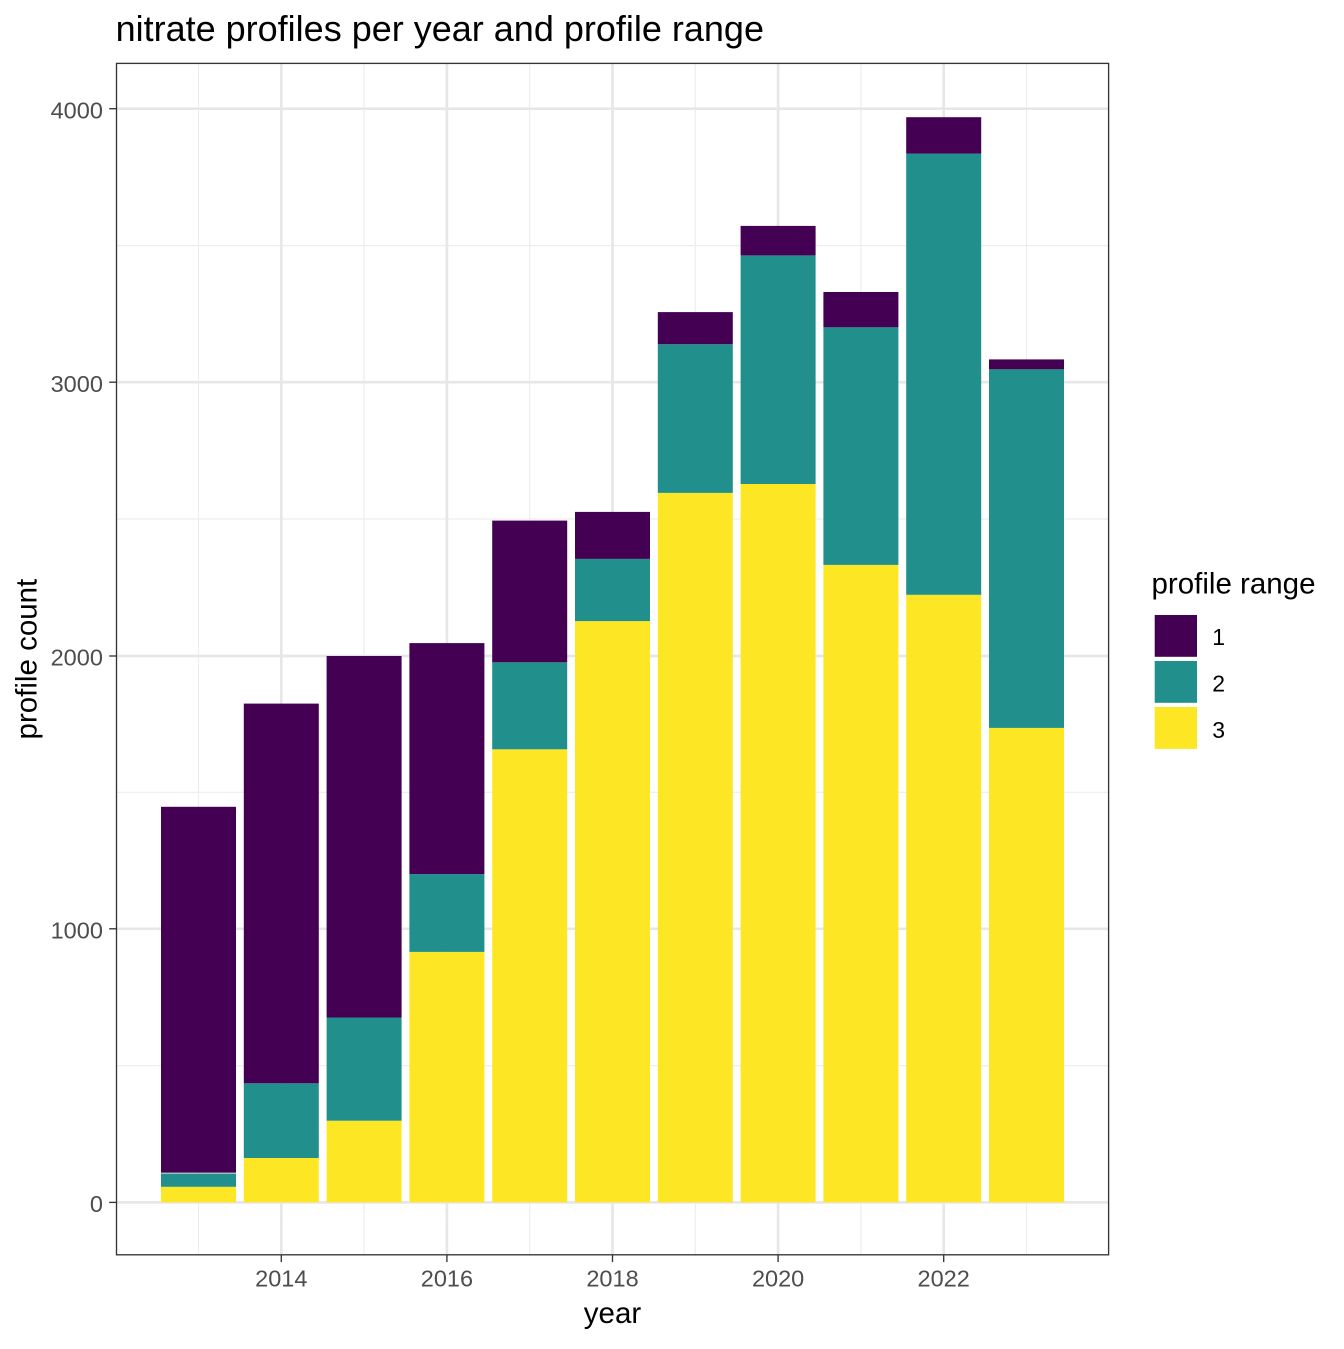 Image resolution: width=1344 pixels, height=1349 pixels. What do you see at coordinates (26, 659) in the screenshot?
I see `svg-text: profile count` at bounding box center [26, 659].